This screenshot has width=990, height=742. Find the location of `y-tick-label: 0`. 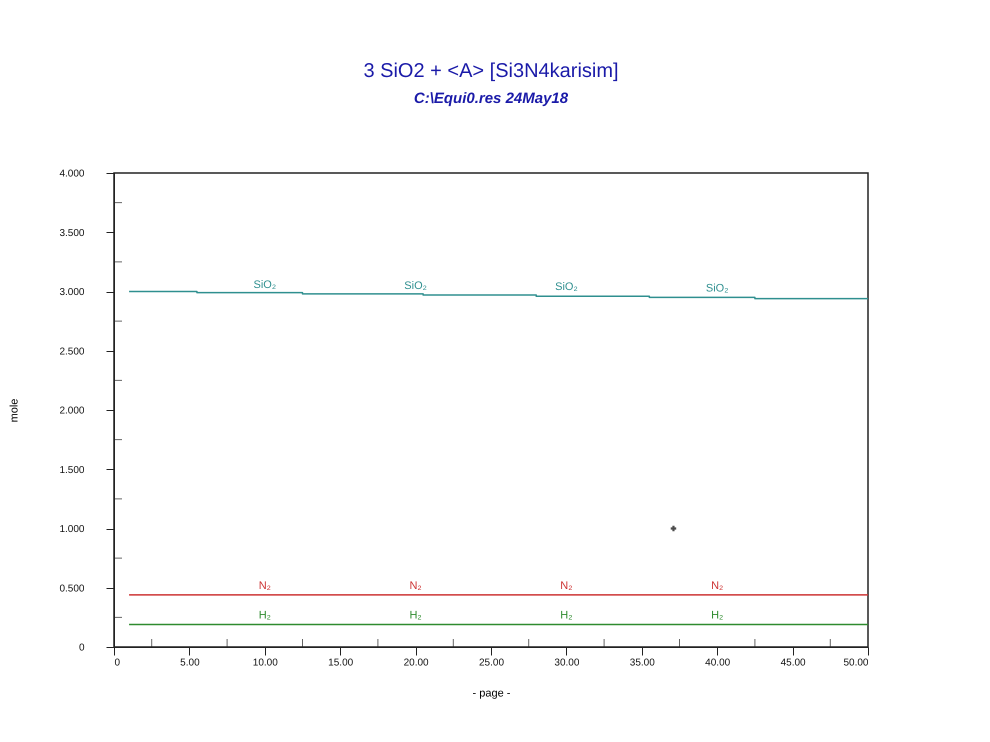

y-tick-label: 0 is located at coordinates (81, 648).